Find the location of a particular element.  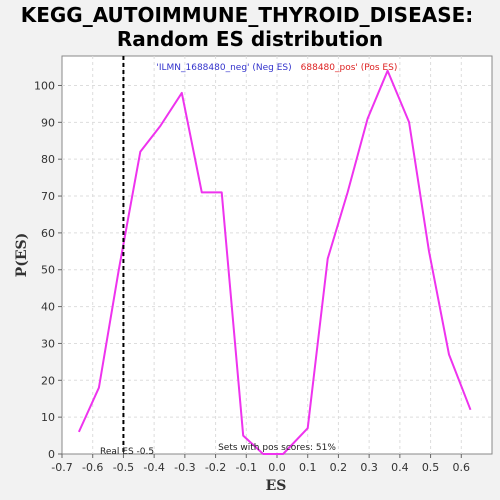

y-tick-label: 60 is located at coordinates (48, 233).